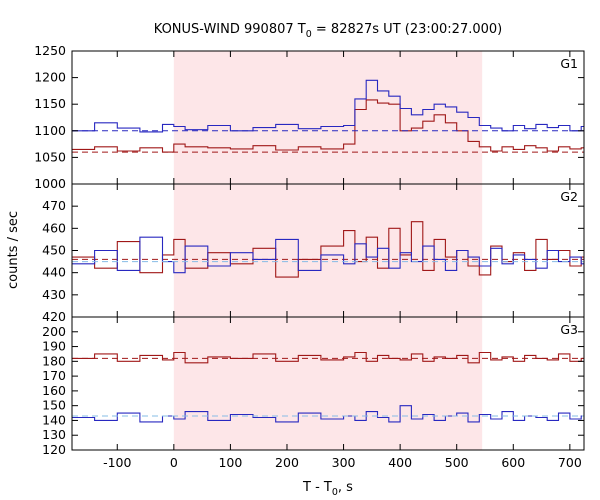 Image resolution: width=600 pixels, height=500 pixels. Describe the element at coordinates (54, 316) in the screenshot. I see `y-tick-label: 420` at that location.